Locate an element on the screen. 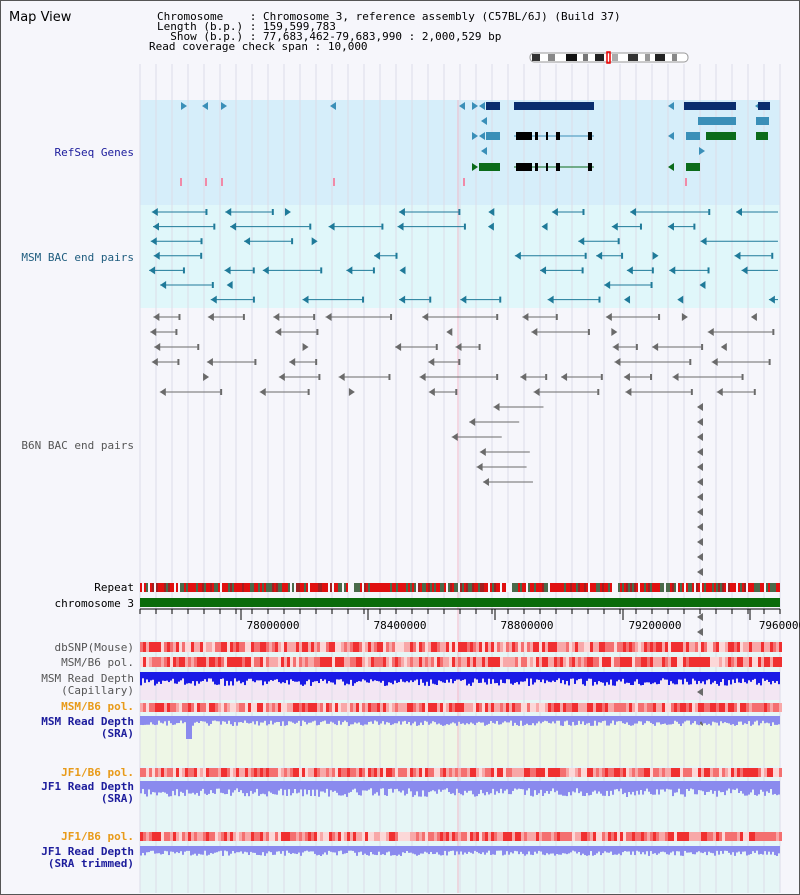 This screenshot has width=800, height=895. track-label-jf1-pol: JF1/B6 pol. is located at coordinates (97, 772).